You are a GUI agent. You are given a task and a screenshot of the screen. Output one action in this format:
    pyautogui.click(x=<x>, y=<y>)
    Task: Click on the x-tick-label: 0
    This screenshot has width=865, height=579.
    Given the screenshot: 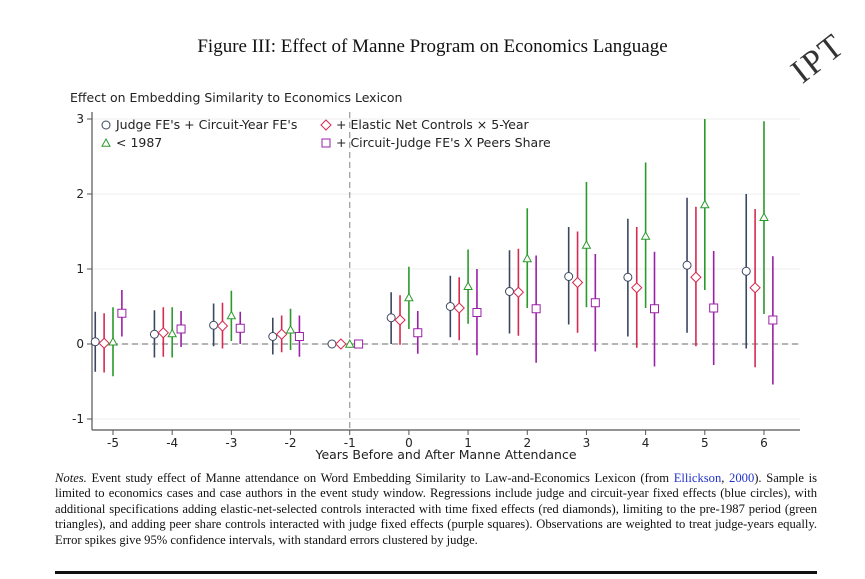 What is the action you would take?
    pyautogui.click(x=409, y=443)
    